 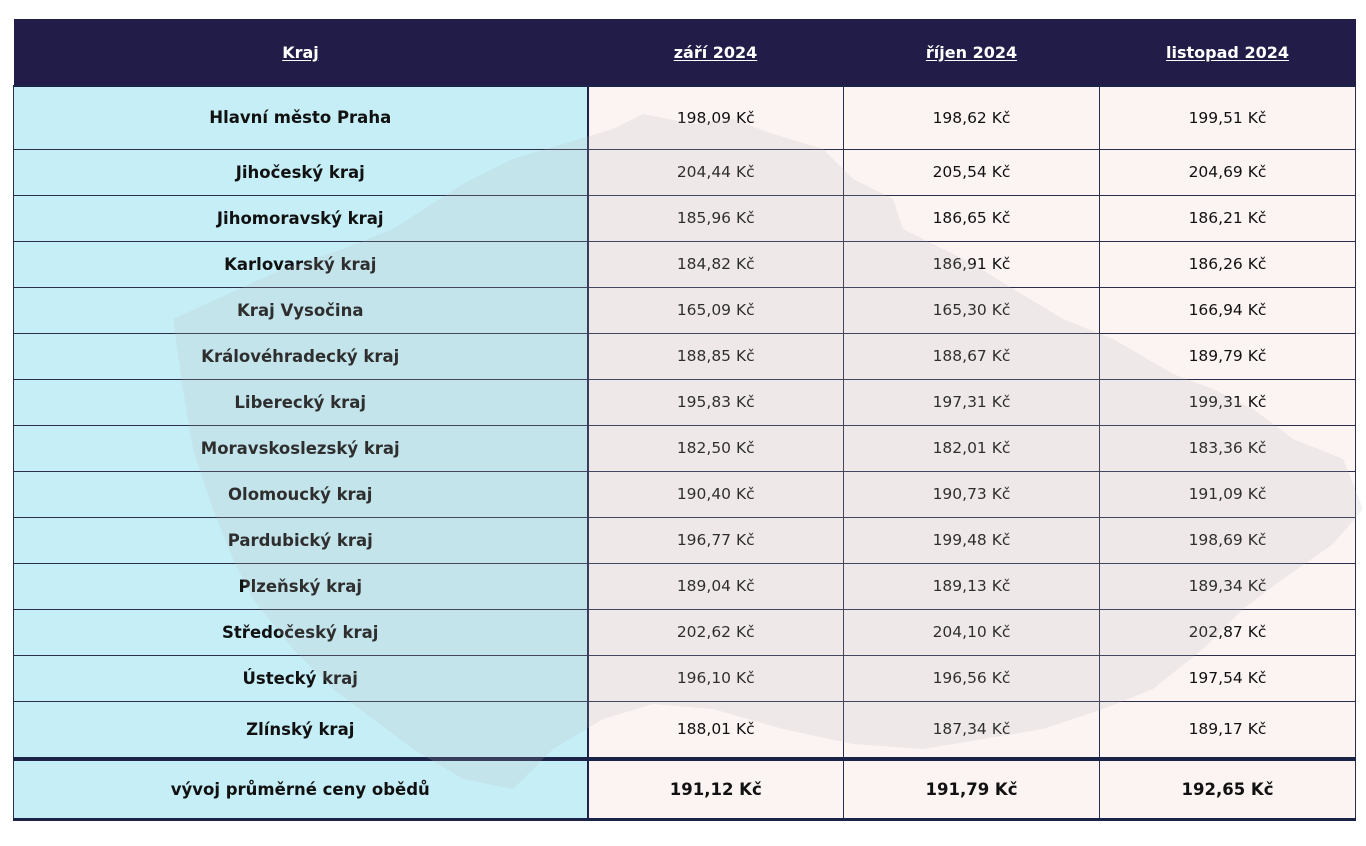 What do you see at coordinates (1227, 678) in the screenshot?
I see `price-cell: 197,54 Kč` at bounding box center [1227, 678].